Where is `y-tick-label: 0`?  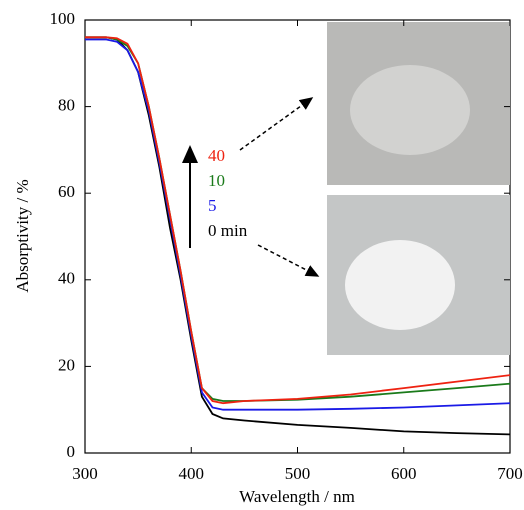 y-tick-label: 0 is located at coordinates (71, 451).